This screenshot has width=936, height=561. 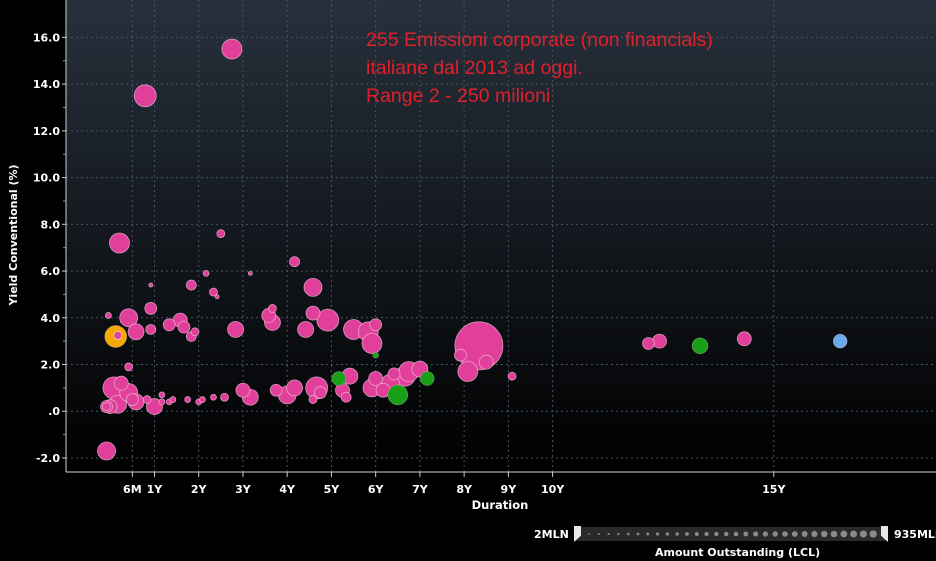 I want to click on x-tick-label: 6M, so click(x=132, y=489).